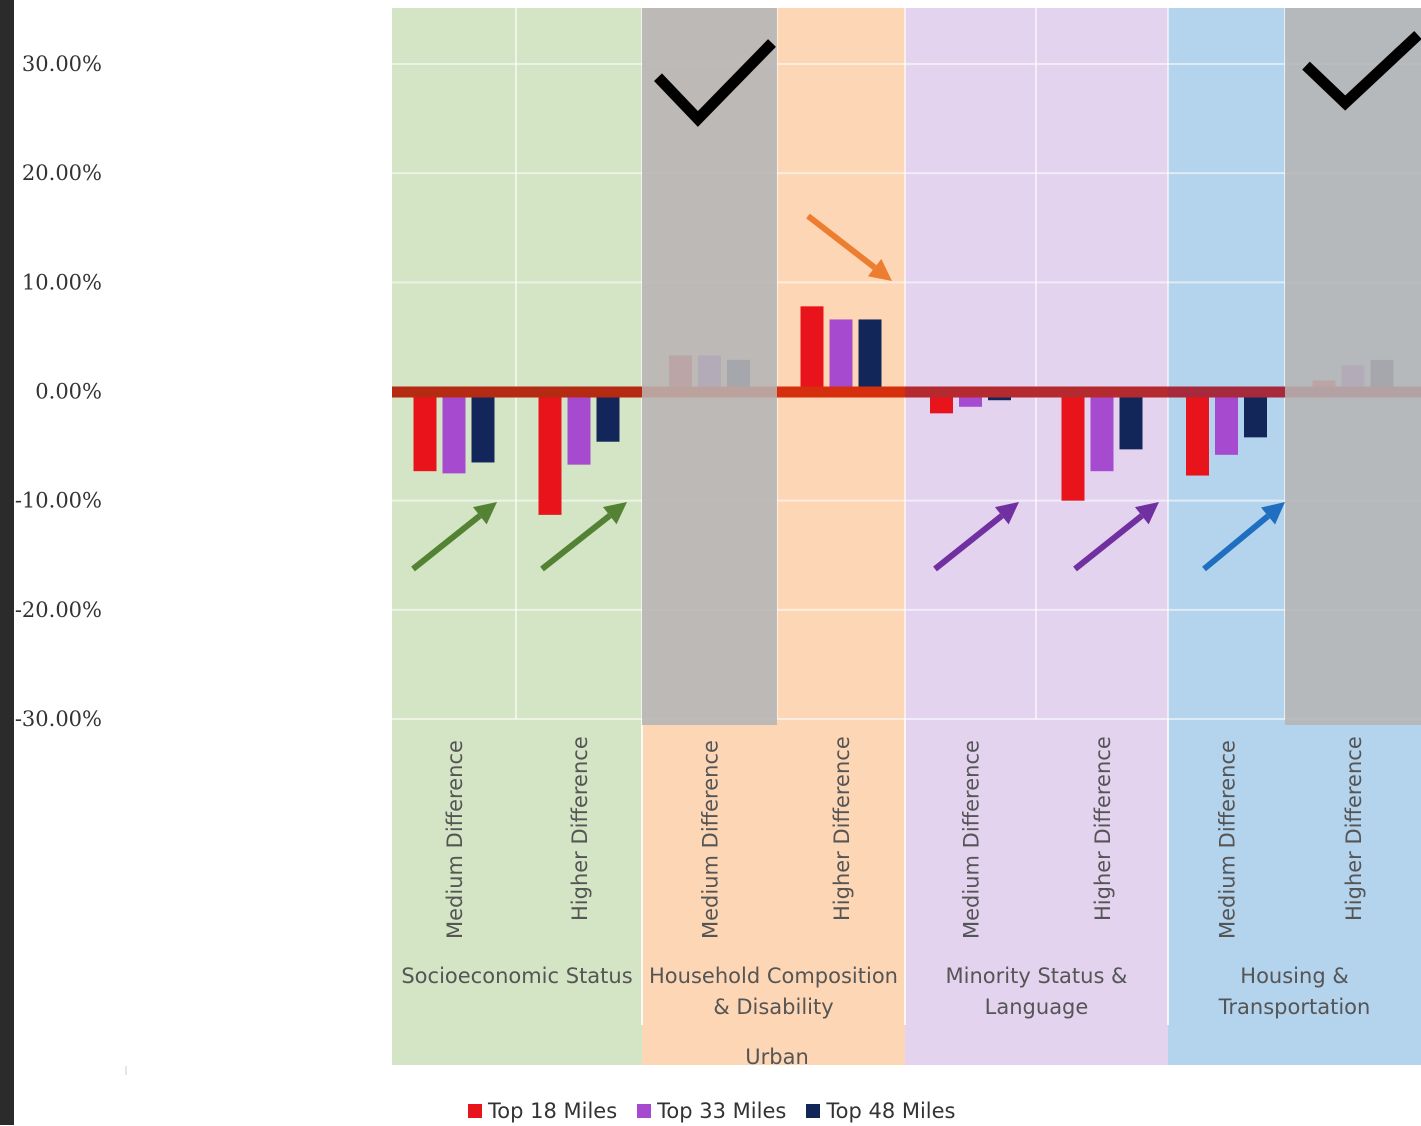 This screenshot has width=1421, height=1126. I want to click on group-label: Household Composition, so click(773, 976).